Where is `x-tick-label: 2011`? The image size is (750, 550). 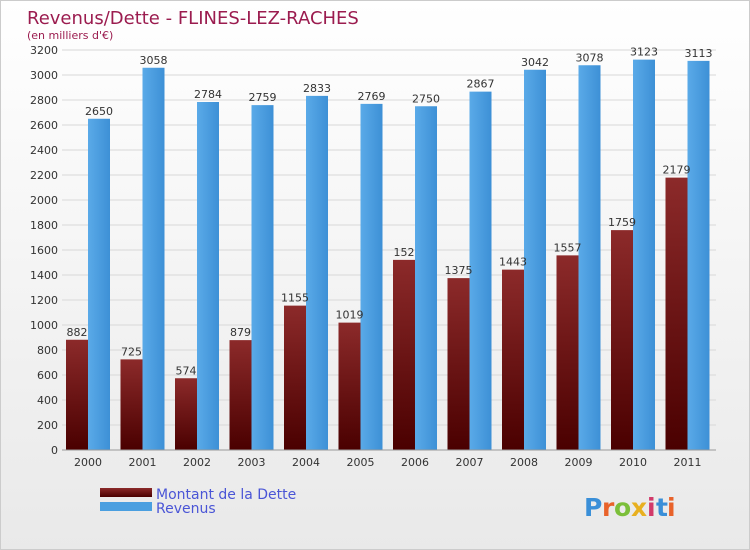 x-tick-label: 2011 is located at coordinates (688, 462).